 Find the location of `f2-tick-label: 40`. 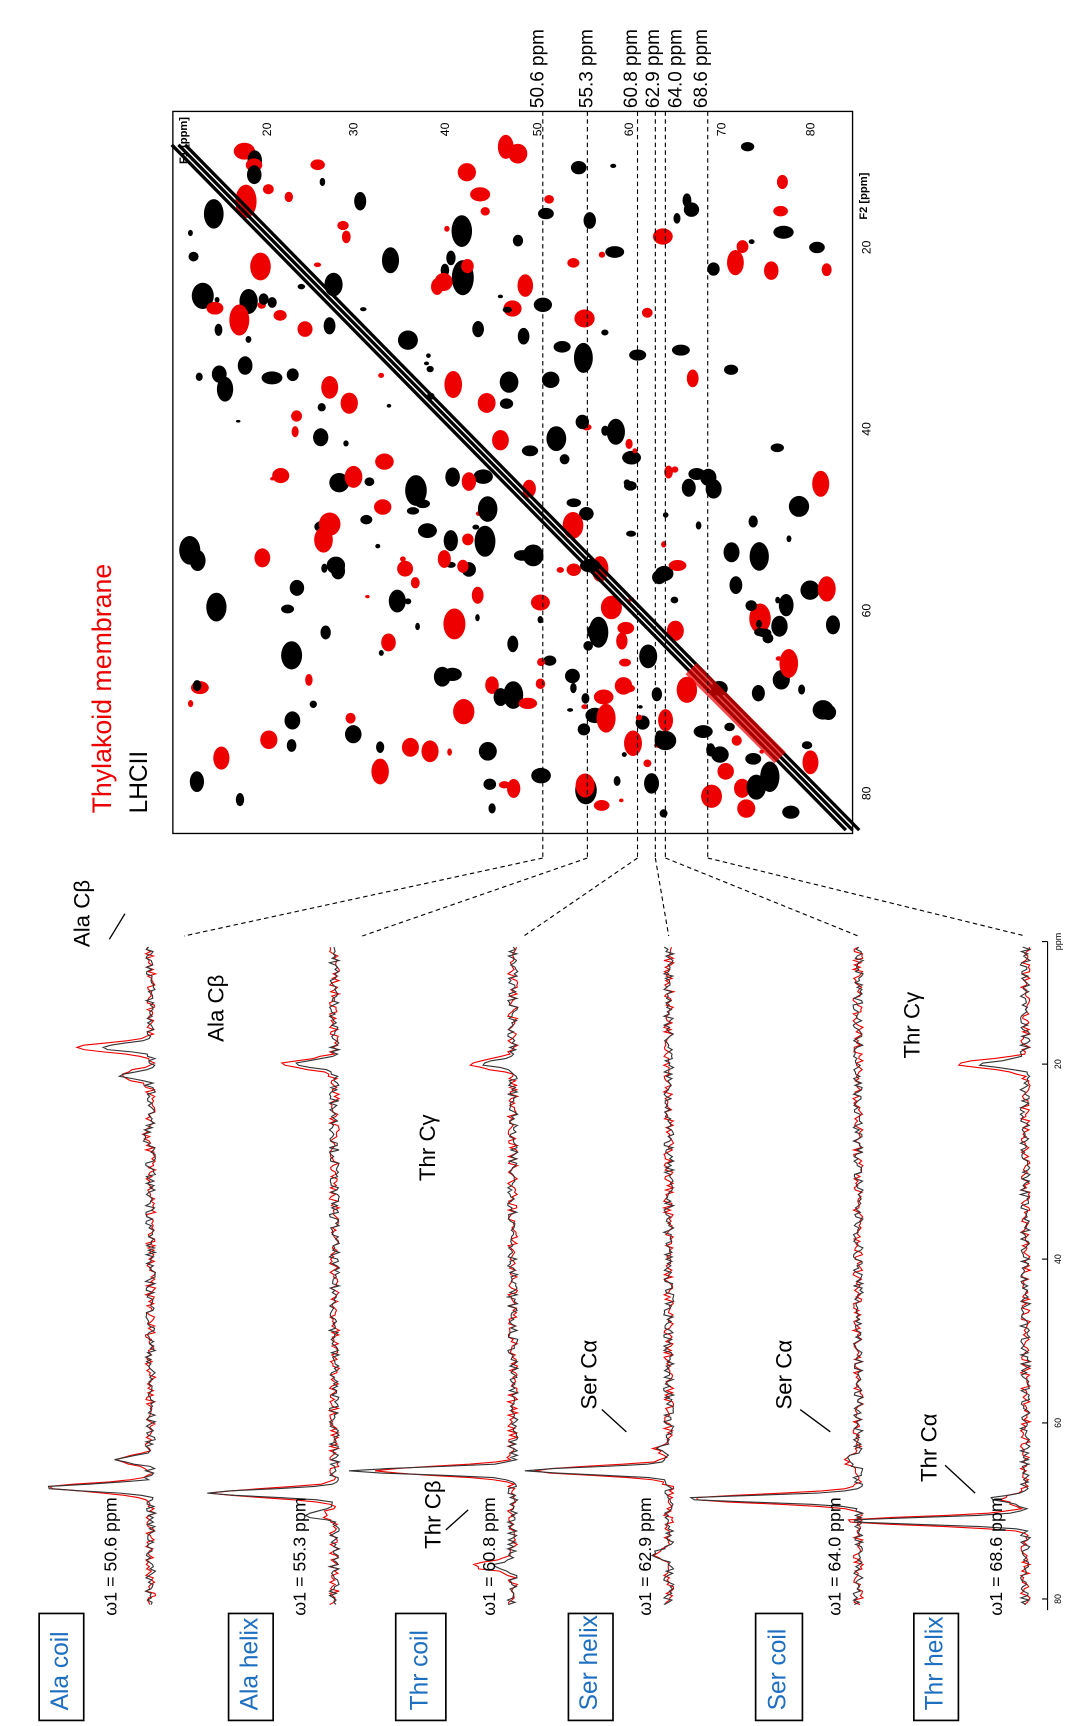

f2-tick-label: 40 is located at coordinates (866, 429).